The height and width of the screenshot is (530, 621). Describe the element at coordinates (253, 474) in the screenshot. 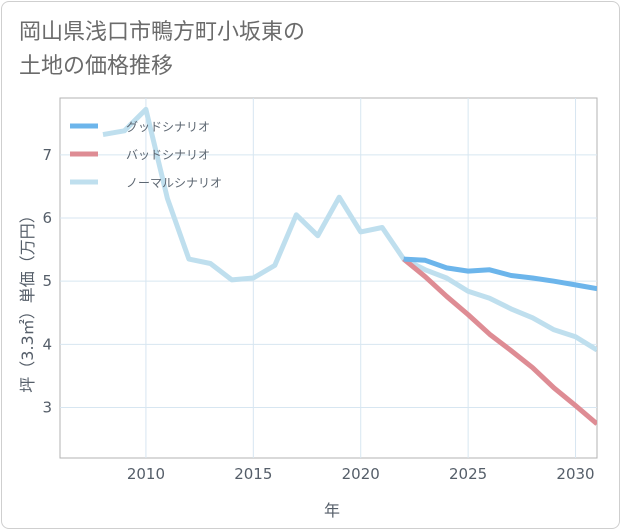

I see `x-tick-label: 2015` at that location.